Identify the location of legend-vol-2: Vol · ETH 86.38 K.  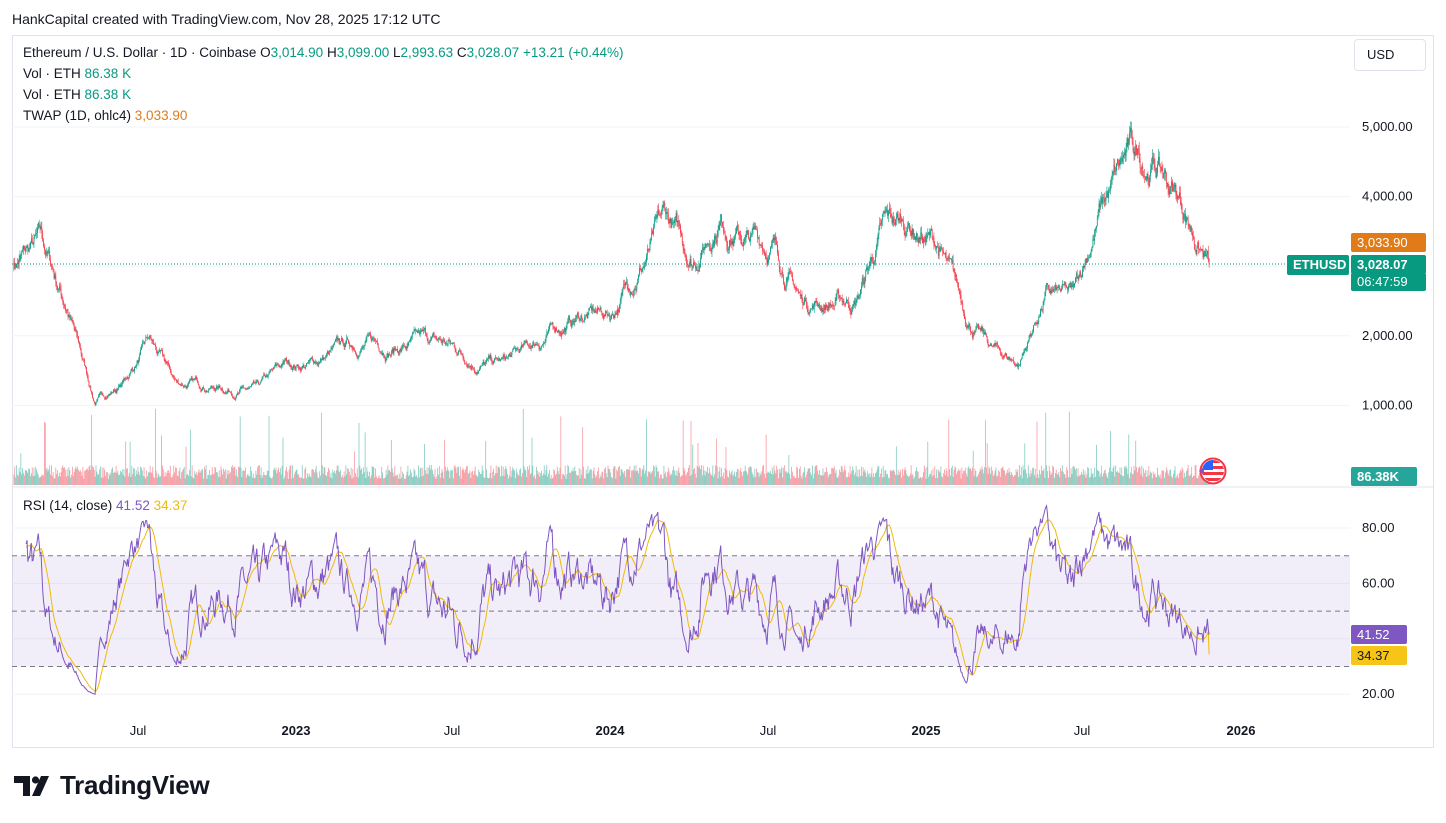
(77, 94).